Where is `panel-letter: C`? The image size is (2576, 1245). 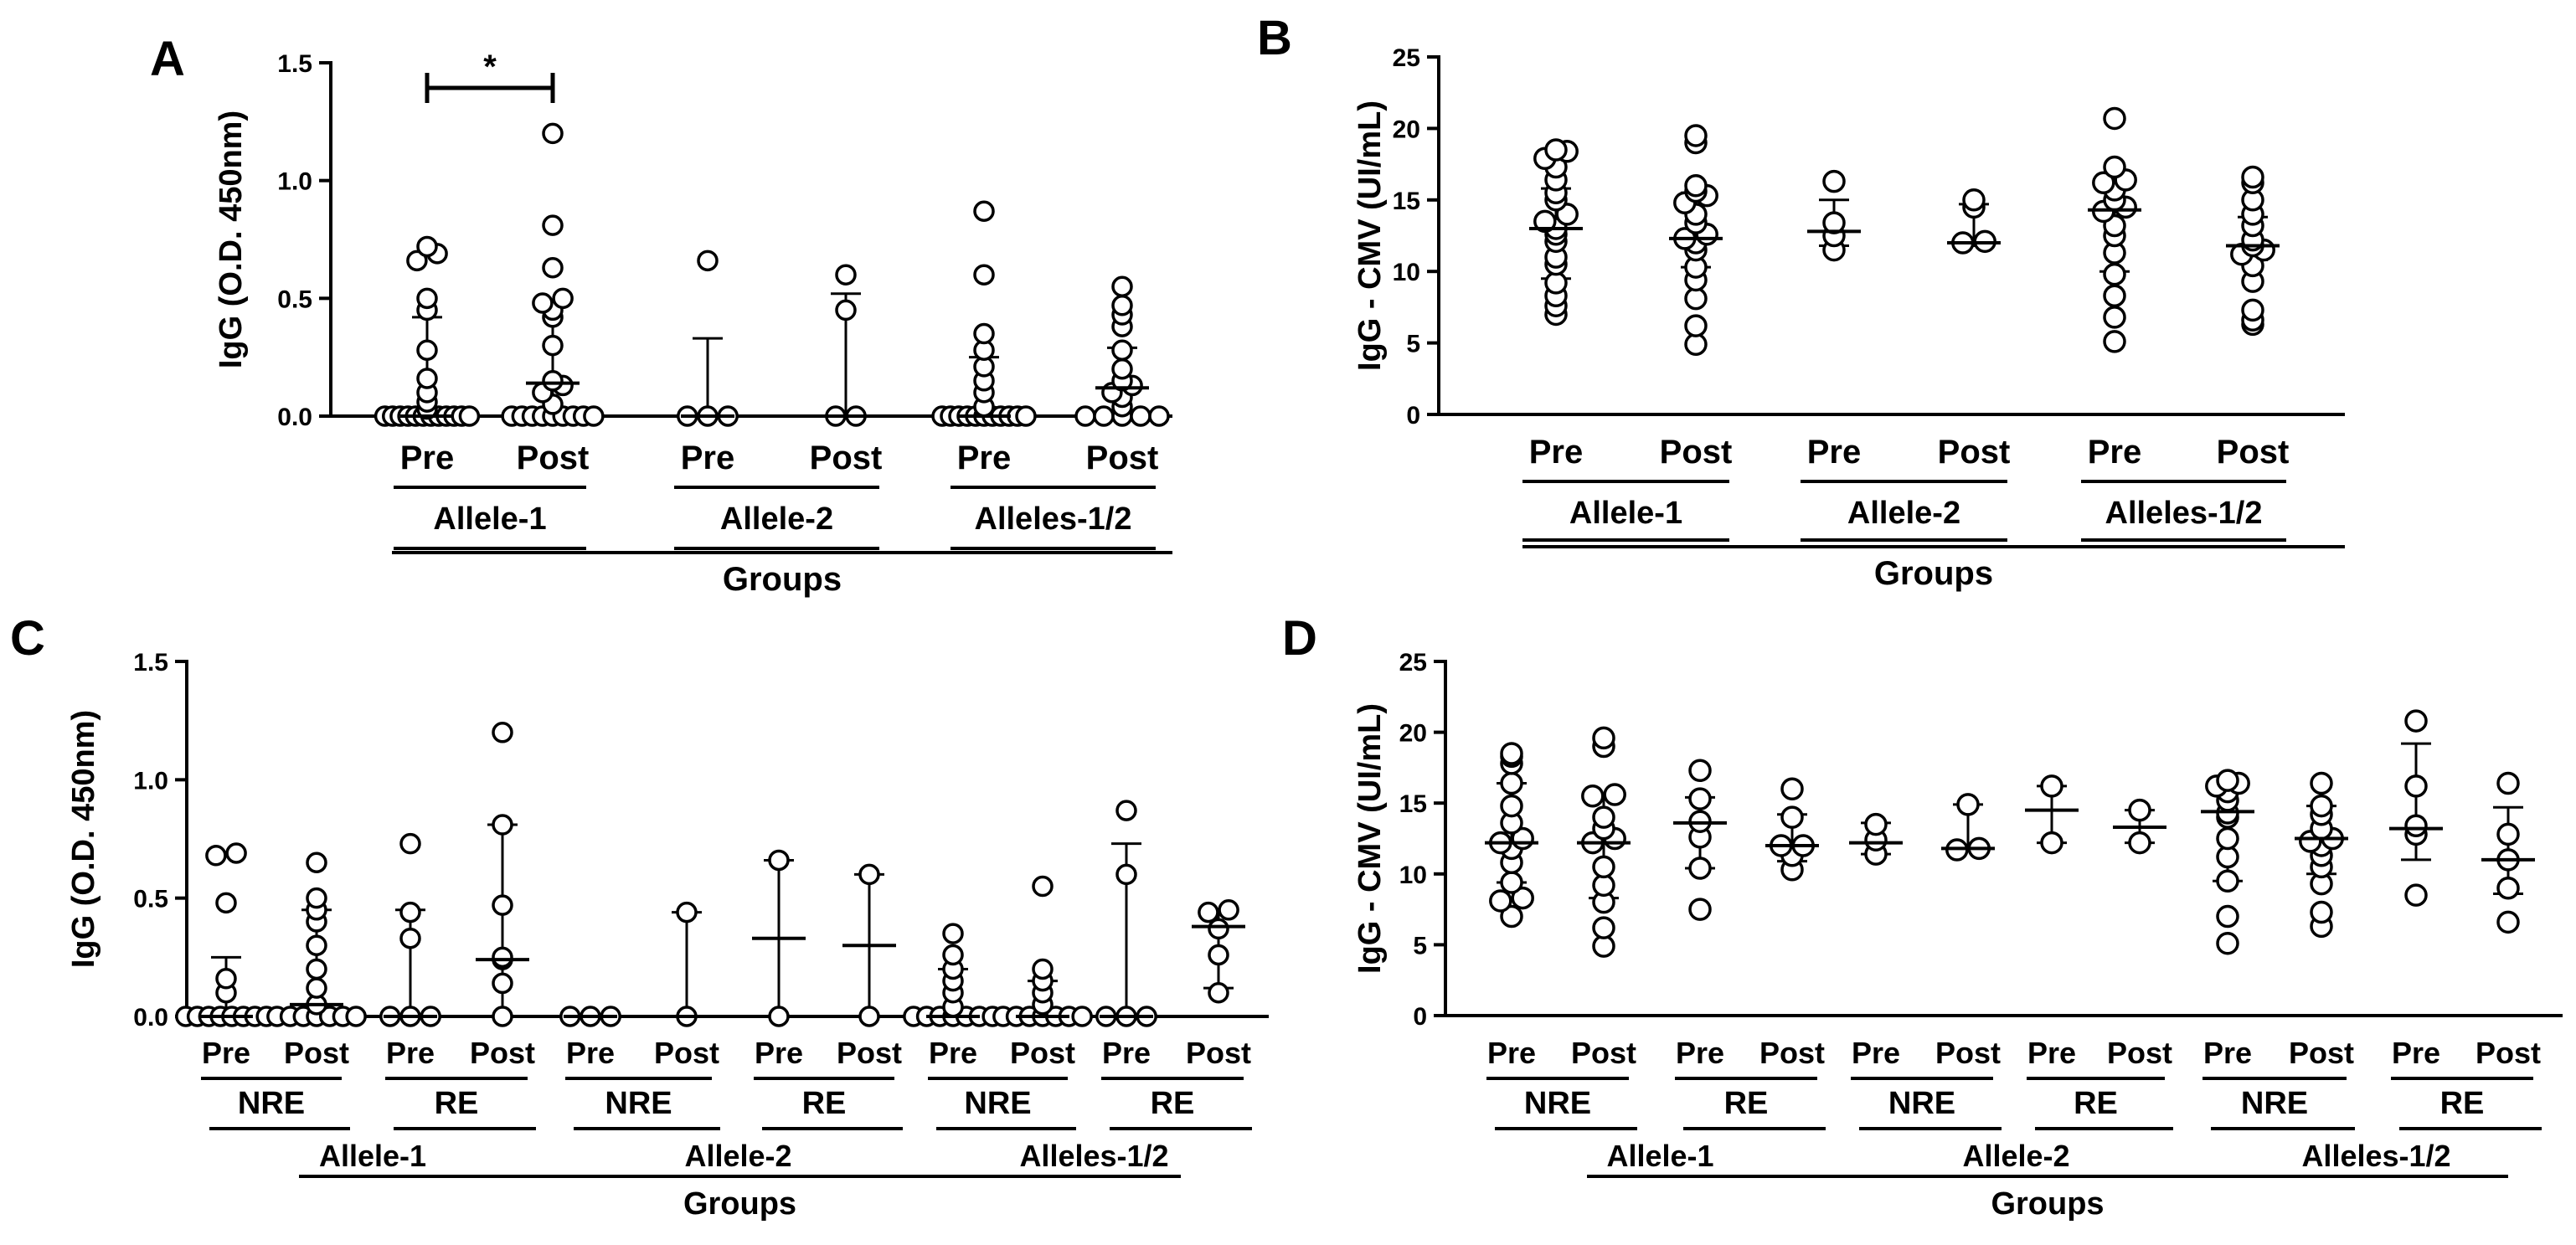
panel-letter: C is located at coordinates (27, 638).